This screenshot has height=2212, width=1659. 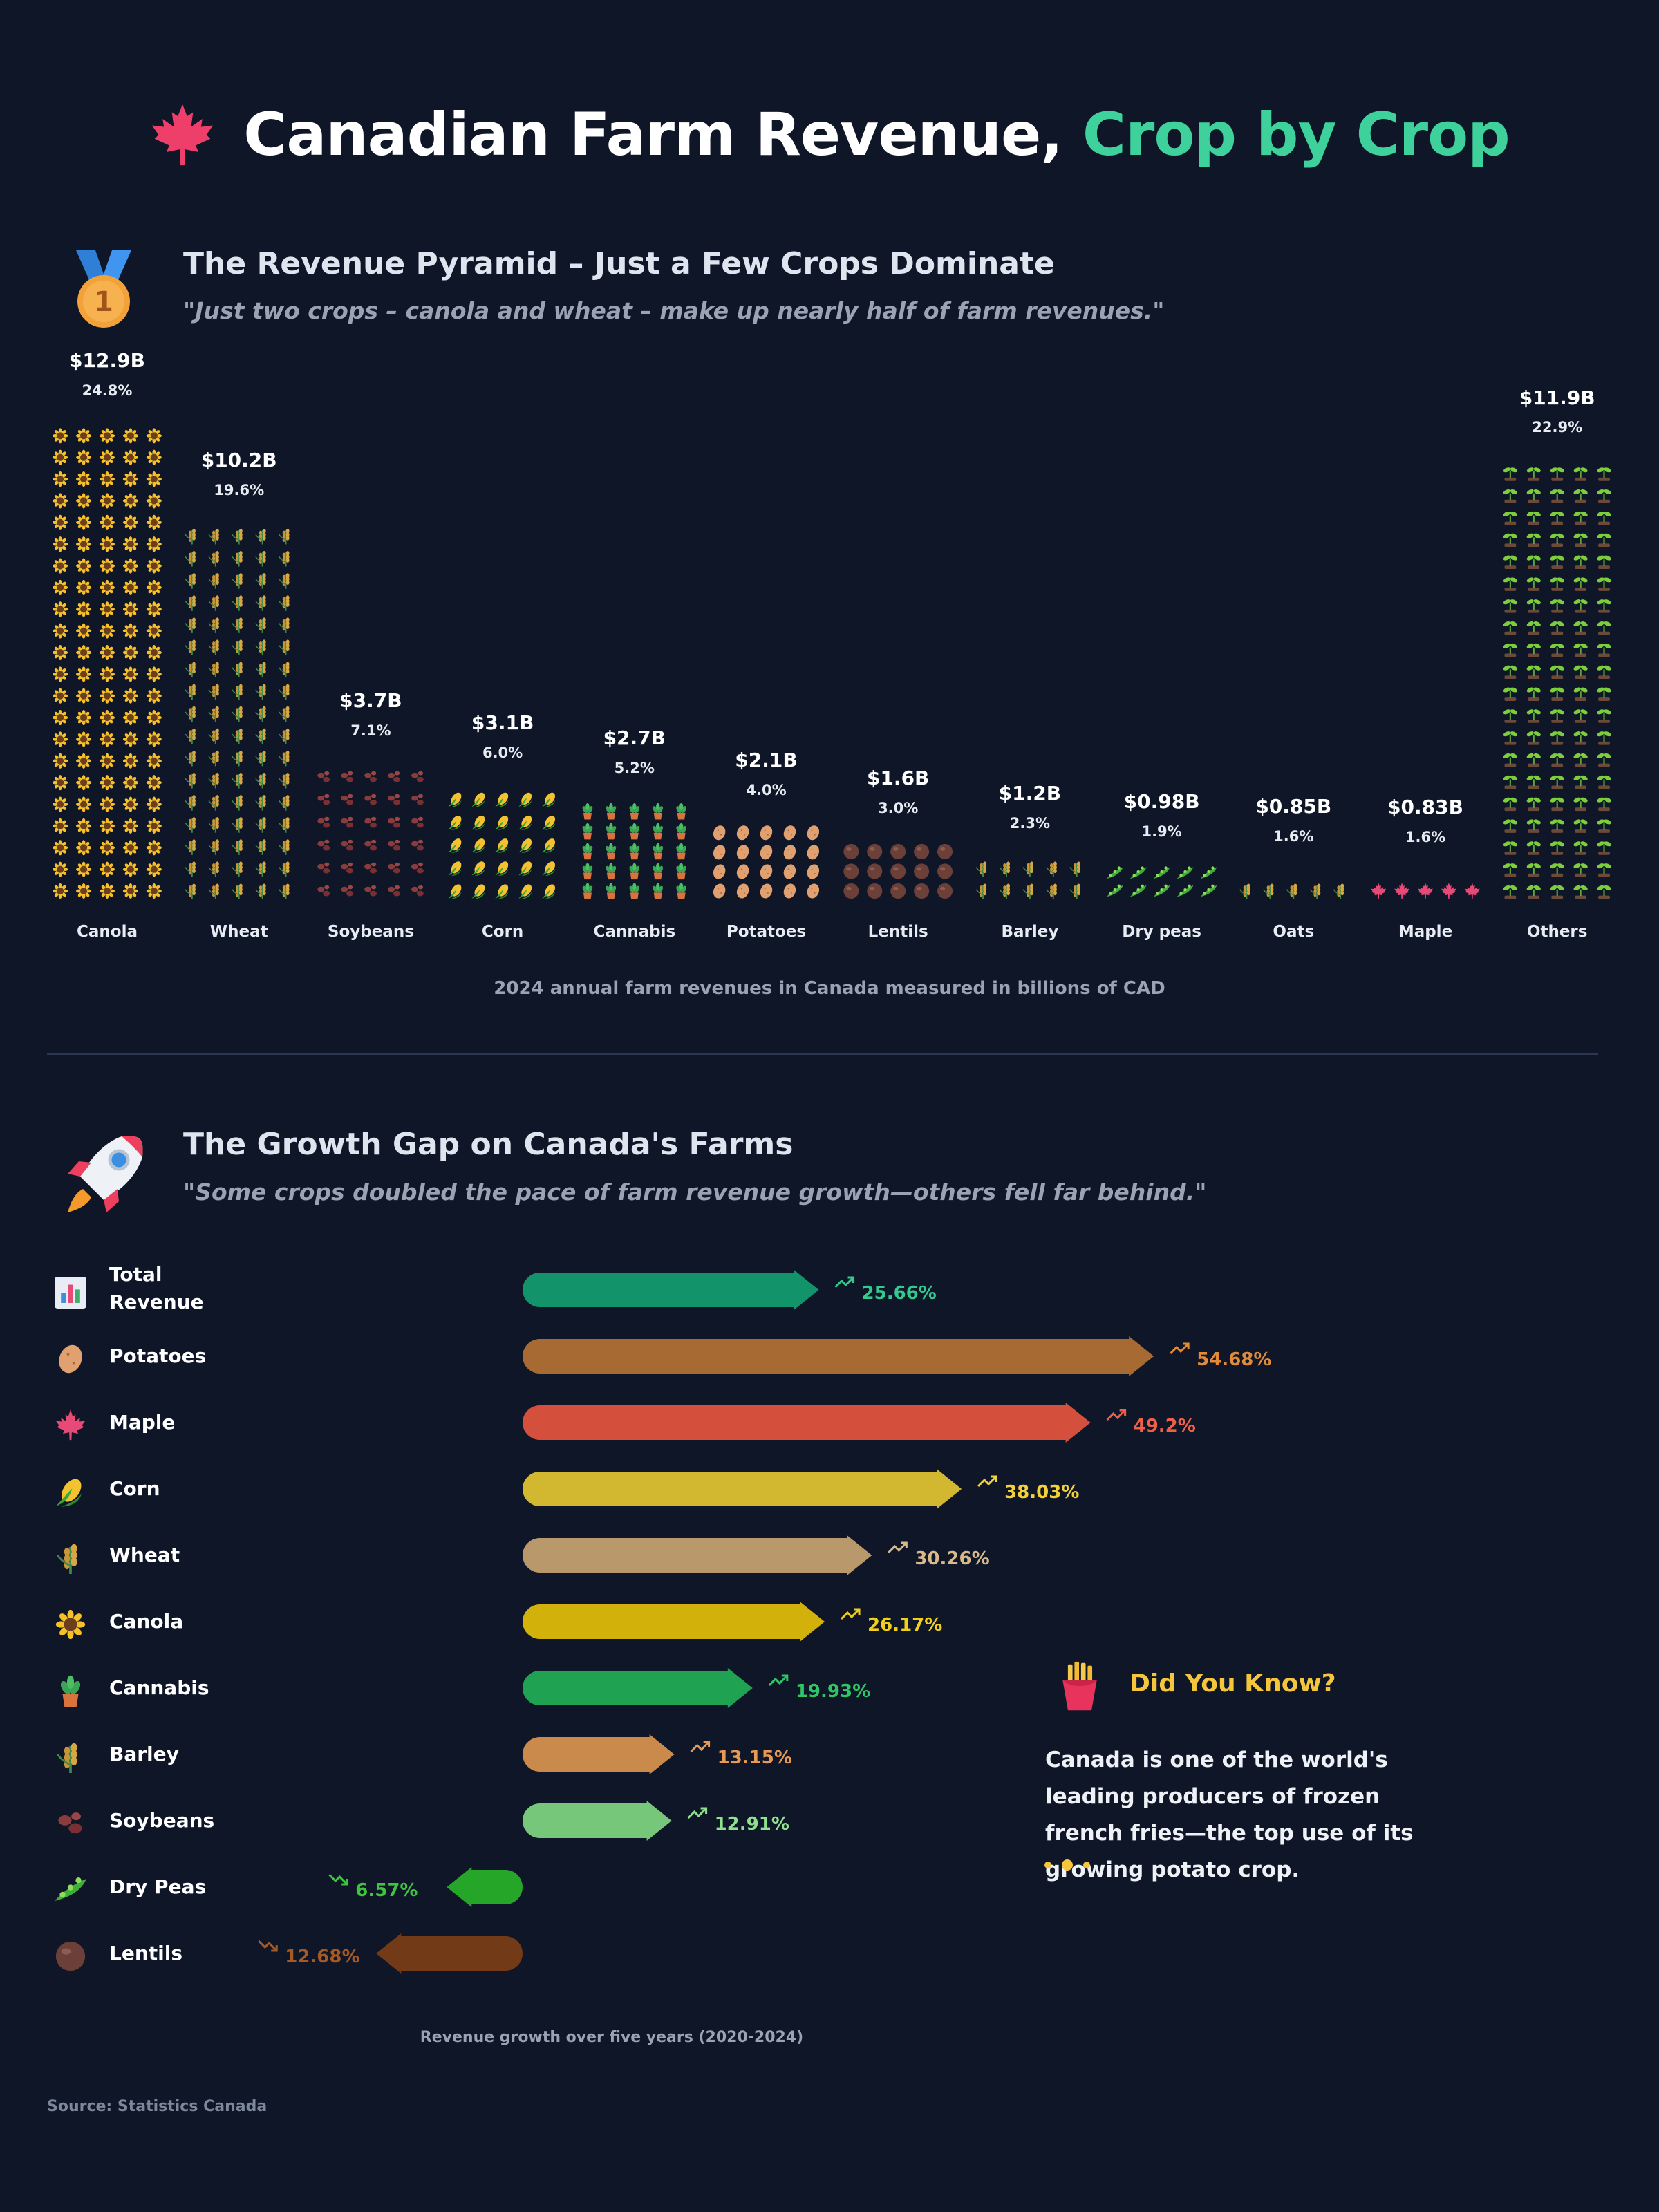 I want to click on carousel-dots, so click(x=1066, y=1865).